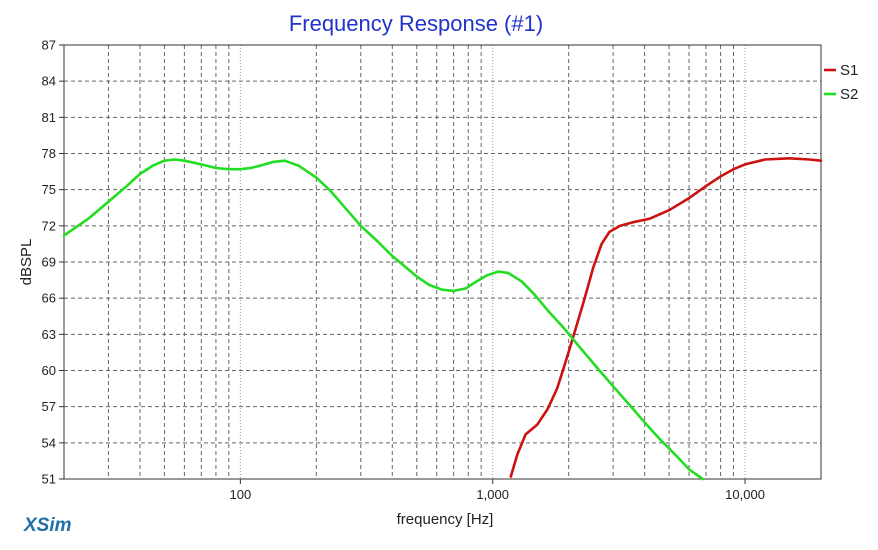 The width and height of the screenshot is (878, 550). What do you see at coordinates (849, 94) in the screenshot?
I see `legend-label-s2: S2` at bounding box center [849, 94].